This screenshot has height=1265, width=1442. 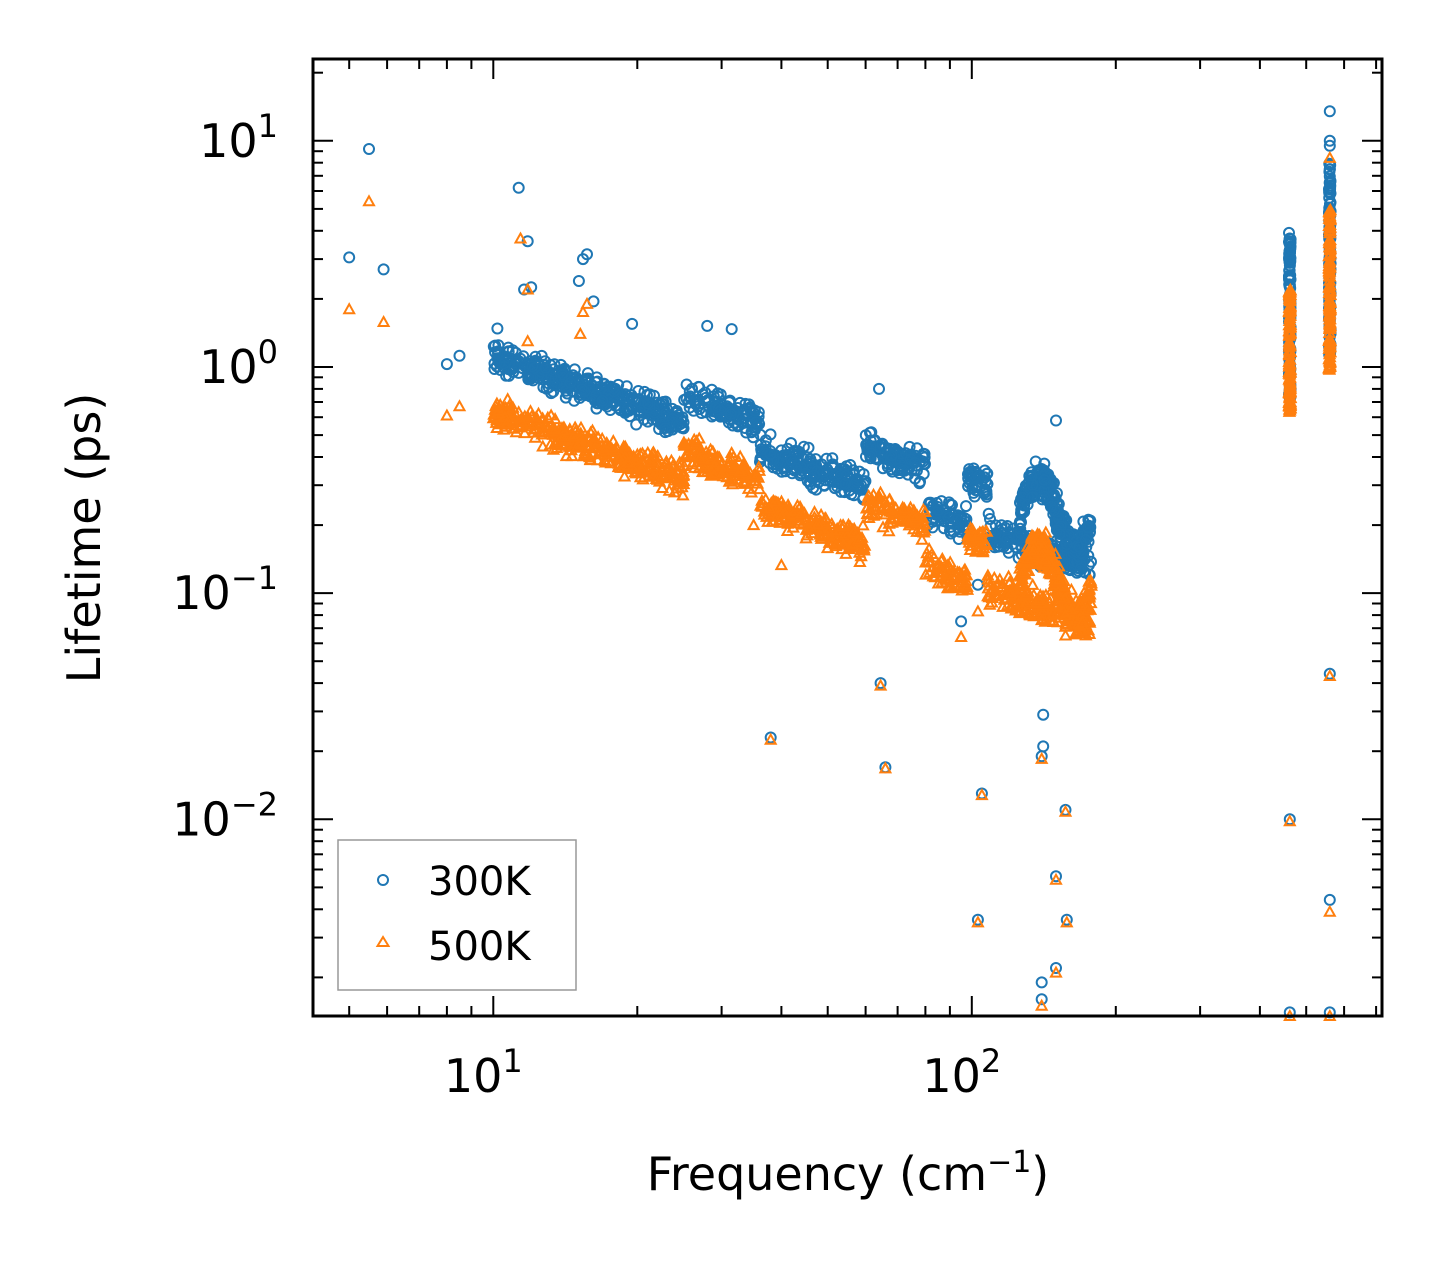 What do you see at coordinates (225, 589) in the screenshot?
I see `y-tick-label: 10⁻¹` at bounding box center [225, 589].